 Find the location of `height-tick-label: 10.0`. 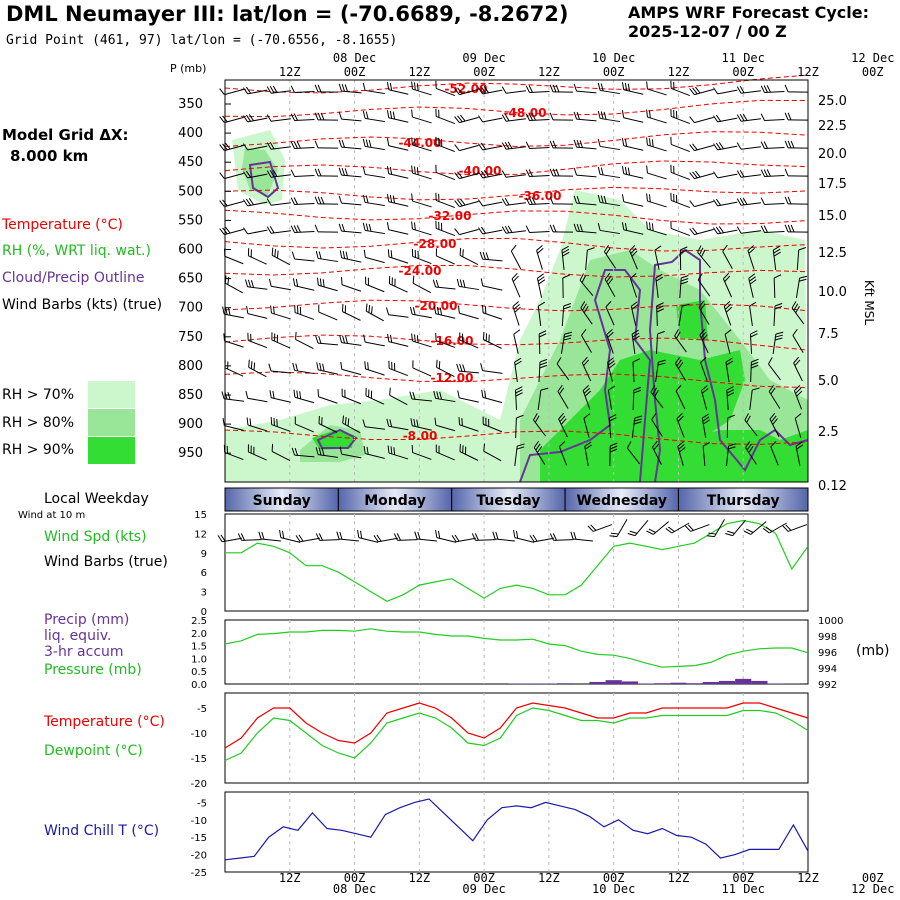

height-tick-label: 10.0 is located at coordinates (832, 292).